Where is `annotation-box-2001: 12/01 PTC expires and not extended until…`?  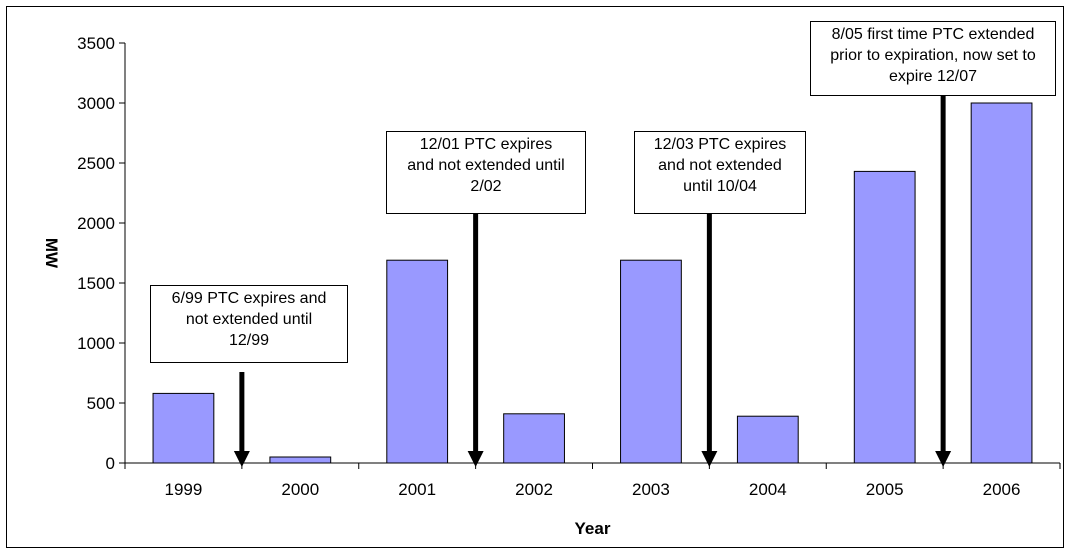 annotation-box-2001: 12/01 PTC expires and not extended until… is located at coordinates (486, 172).